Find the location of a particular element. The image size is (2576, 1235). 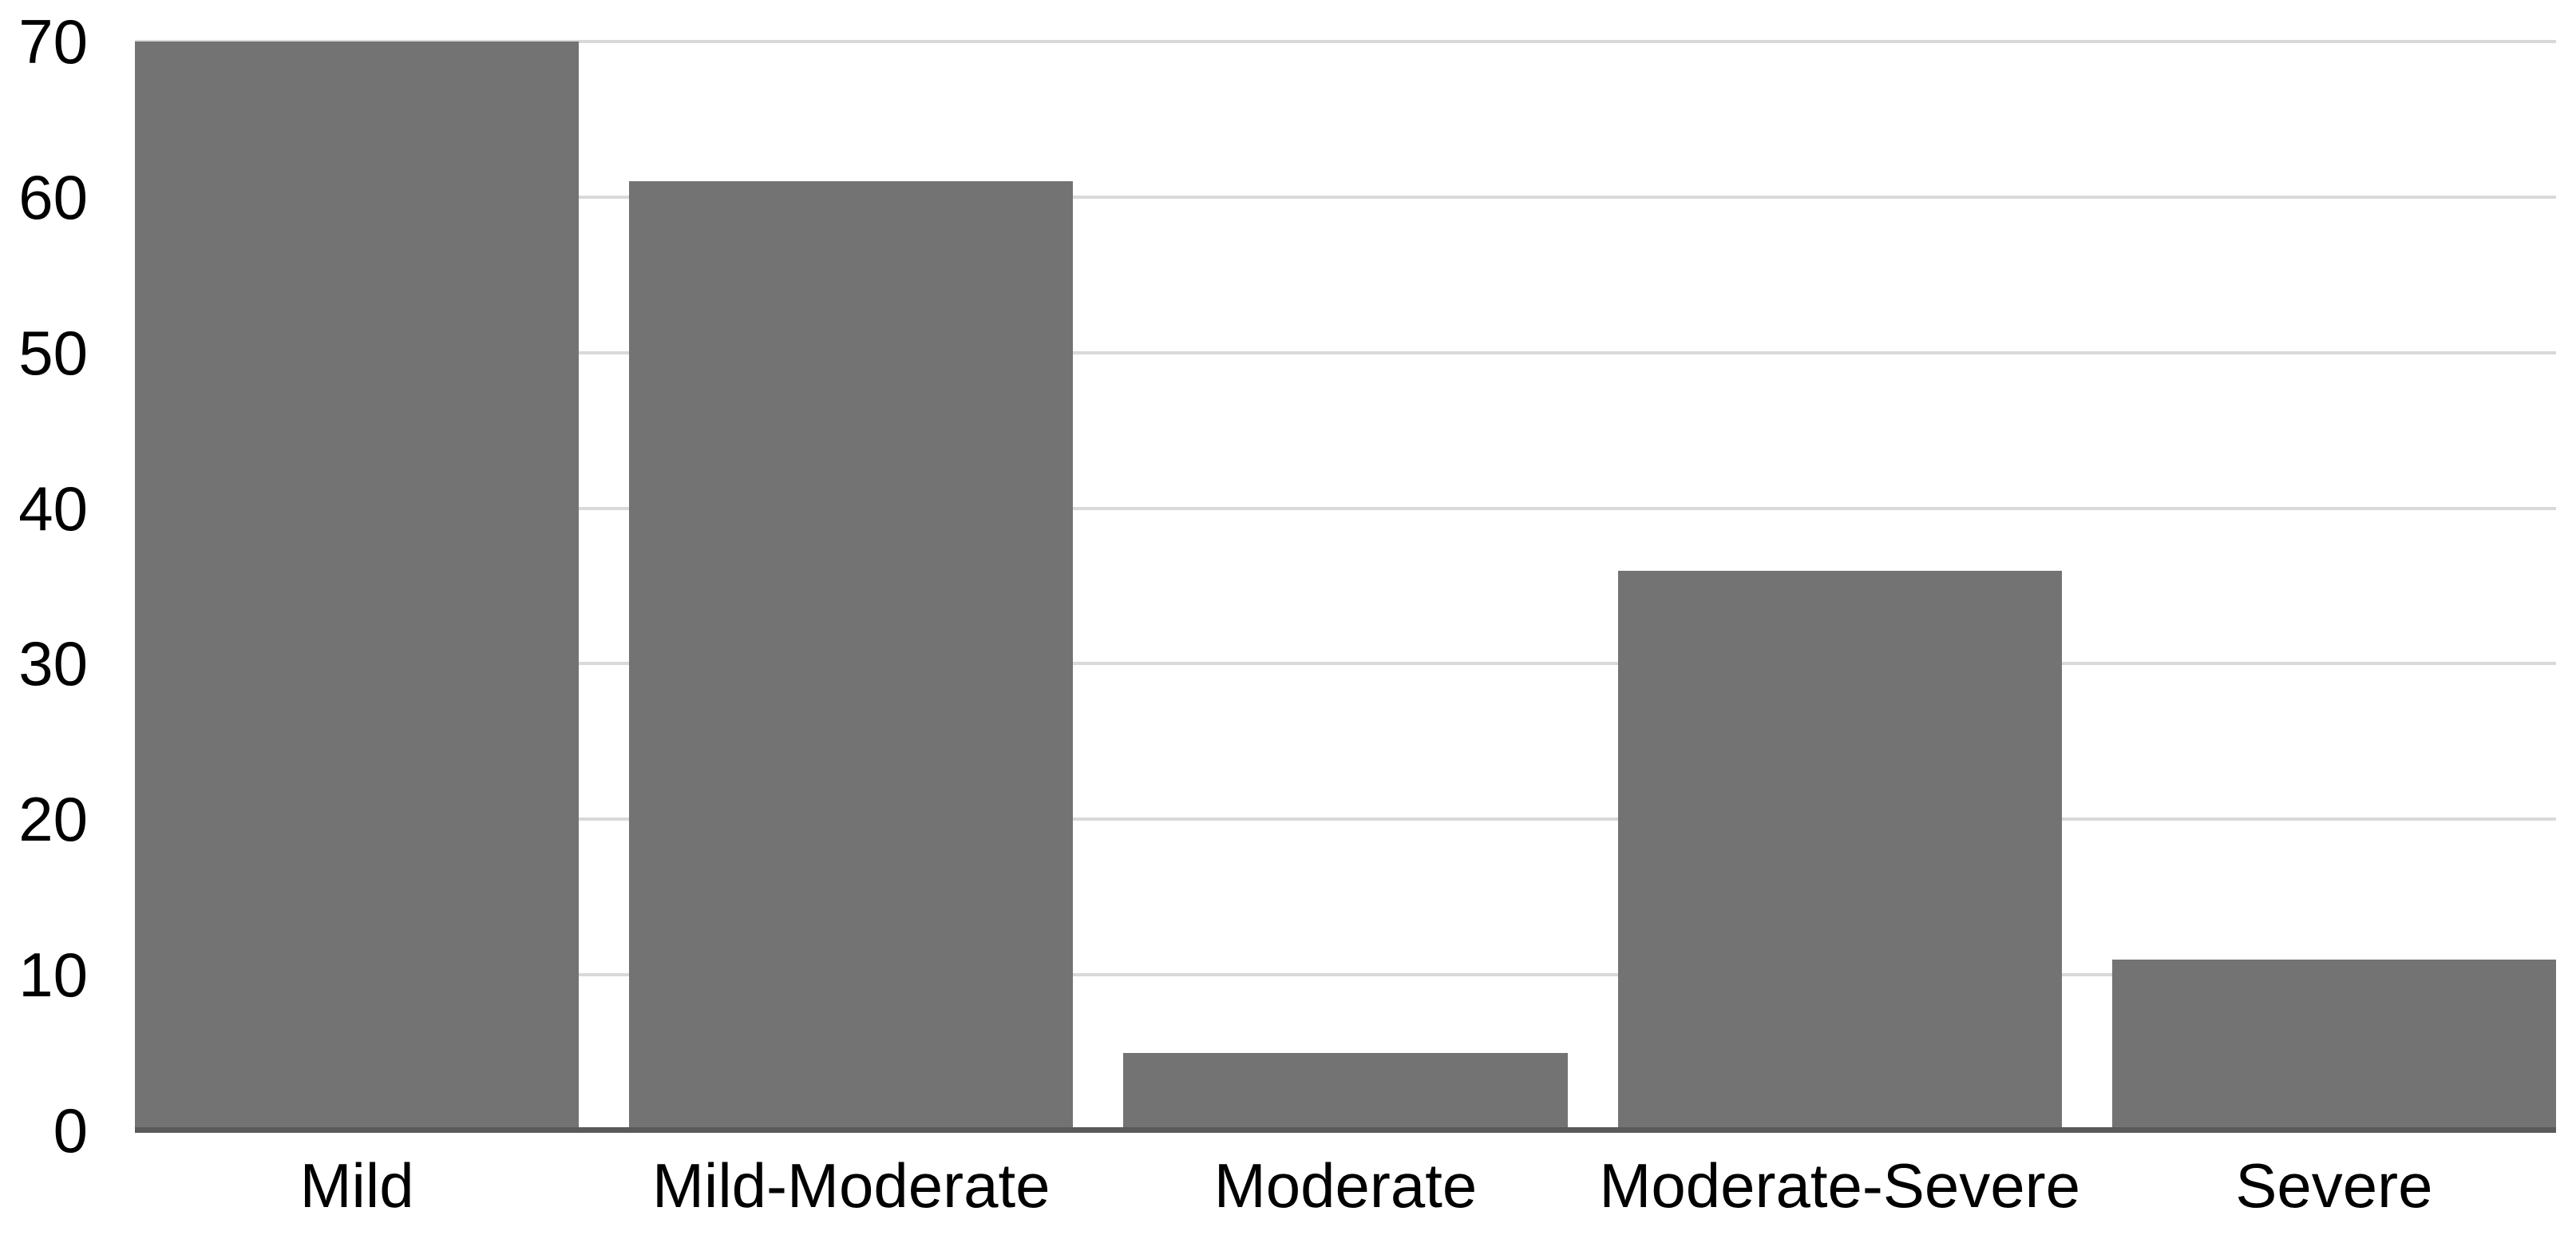

y-tick-label-40: 40 is located at coordinates (53, 508).